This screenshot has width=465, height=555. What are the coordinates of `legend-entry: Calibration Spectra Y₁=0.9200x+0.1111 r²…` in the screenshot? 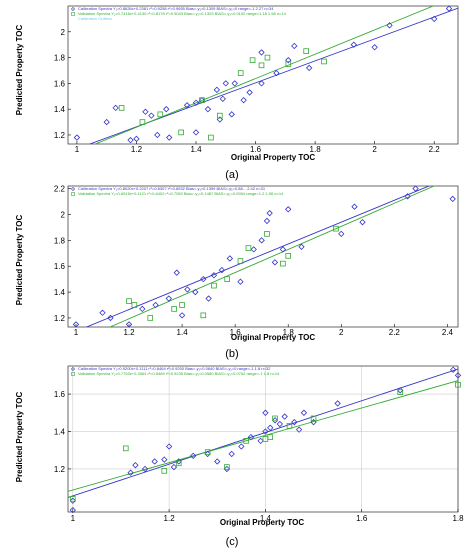 It's located at (174, 368).